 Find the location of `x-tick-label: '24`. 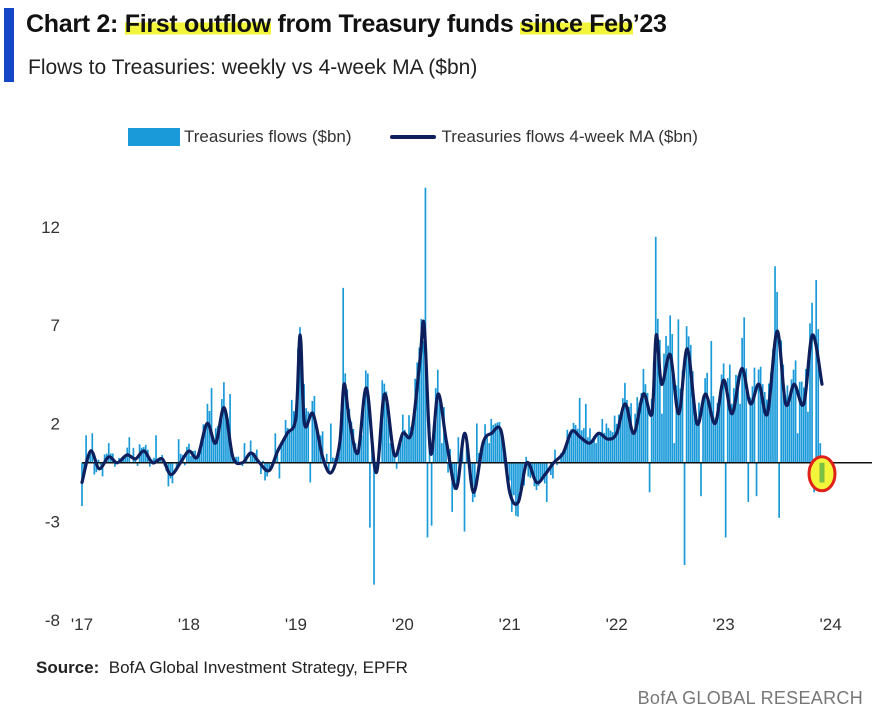

x-tick-label: '24 is located at coordinates (831, 624).